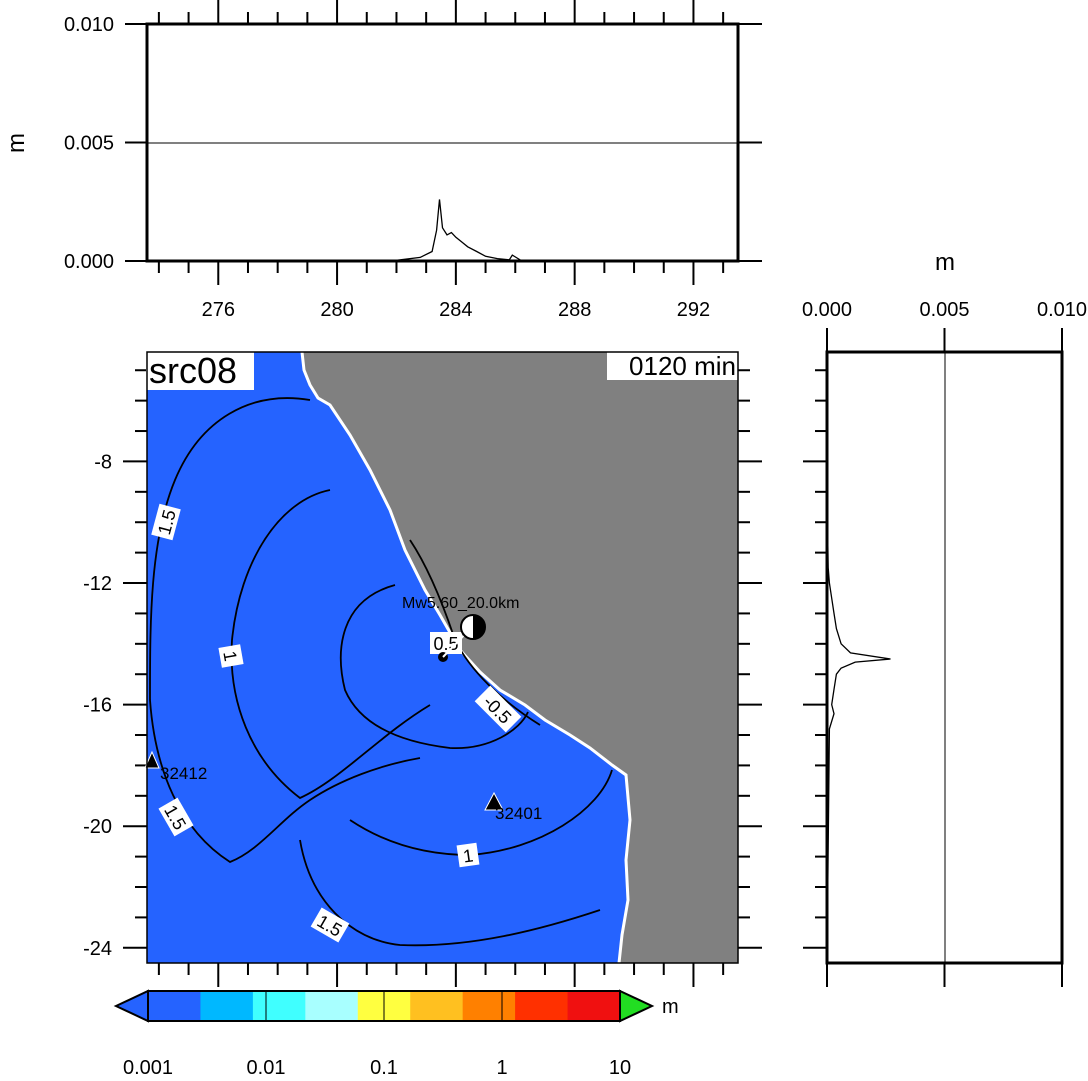 The image size is (1088, 1081). What do you see at coordinates (148, 1068) in the screenshot?
I see `colorbar-tick-label: 0.001` at bounding box center [148, 1068].